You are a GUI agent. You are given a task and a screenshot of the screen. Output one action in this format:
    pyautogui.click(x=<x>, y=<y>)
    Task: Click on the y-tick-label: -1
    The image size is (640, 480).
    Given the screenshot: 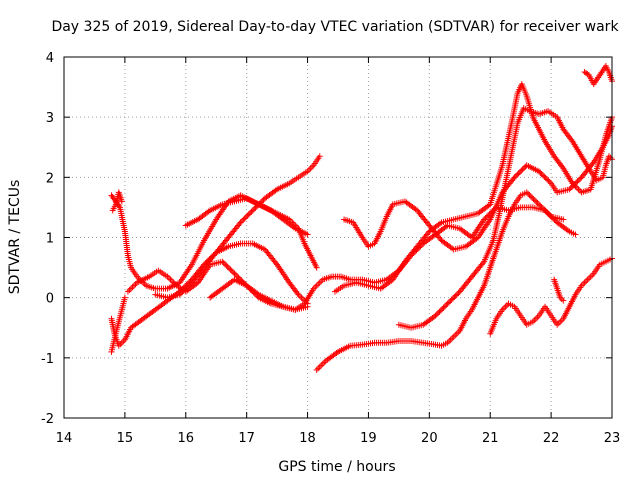 What is the action you would take?
    pyautogui.click(x=47, y=359)
    